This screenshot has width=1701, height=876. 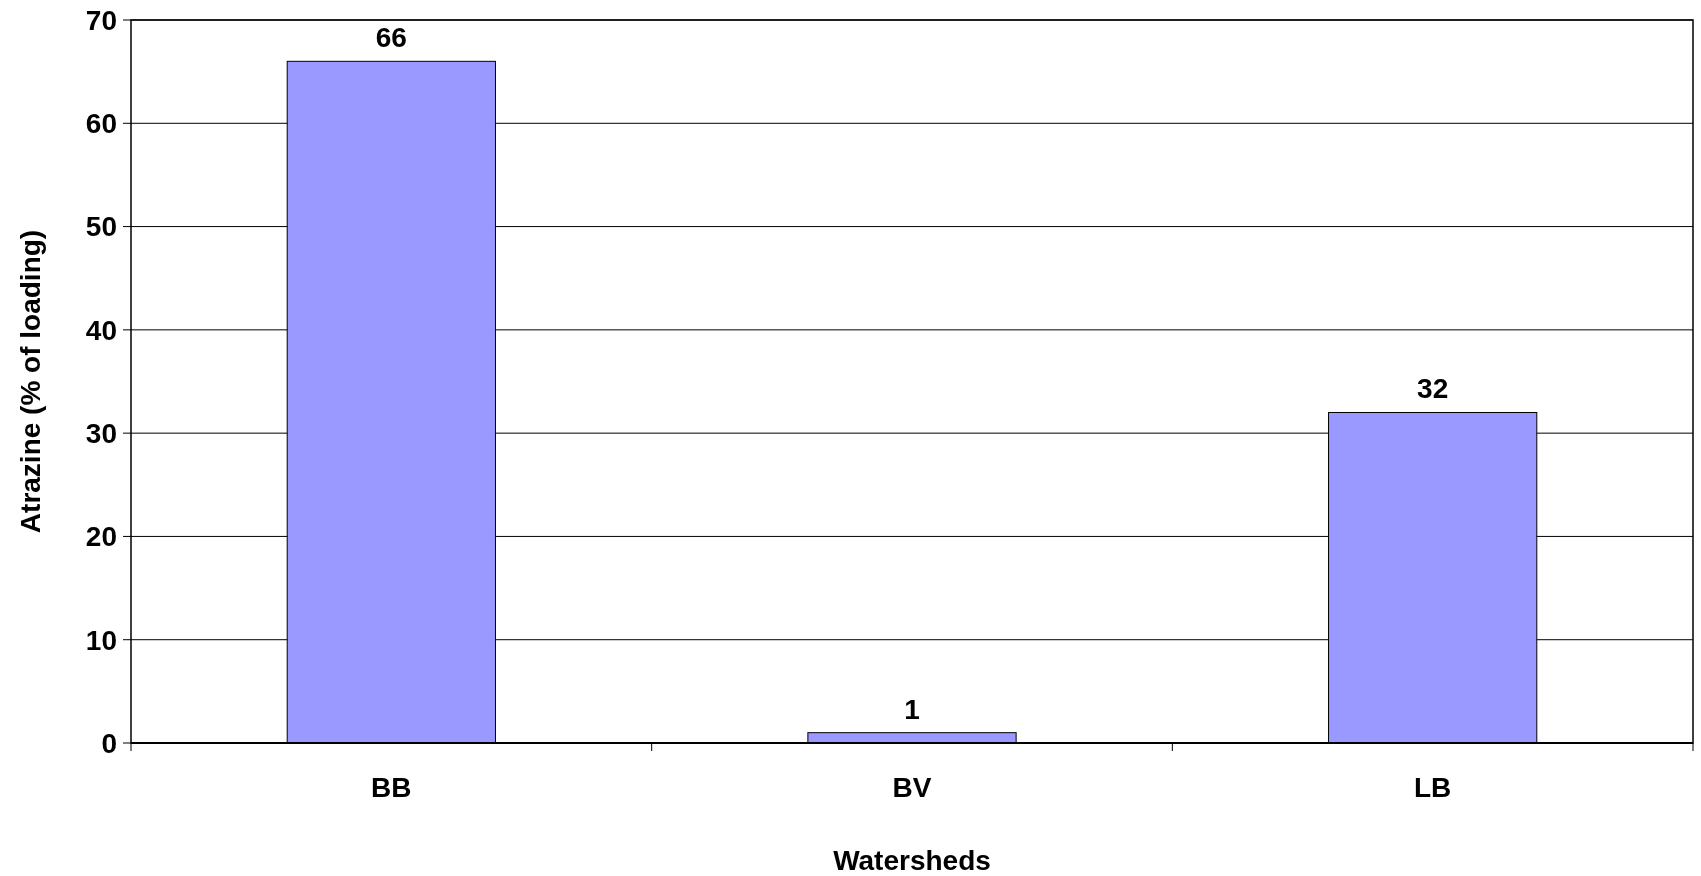 What do you see at coordinates (912, 709) in the screenshot?
I see `data-label: 1` at bounding box center [912, 709].